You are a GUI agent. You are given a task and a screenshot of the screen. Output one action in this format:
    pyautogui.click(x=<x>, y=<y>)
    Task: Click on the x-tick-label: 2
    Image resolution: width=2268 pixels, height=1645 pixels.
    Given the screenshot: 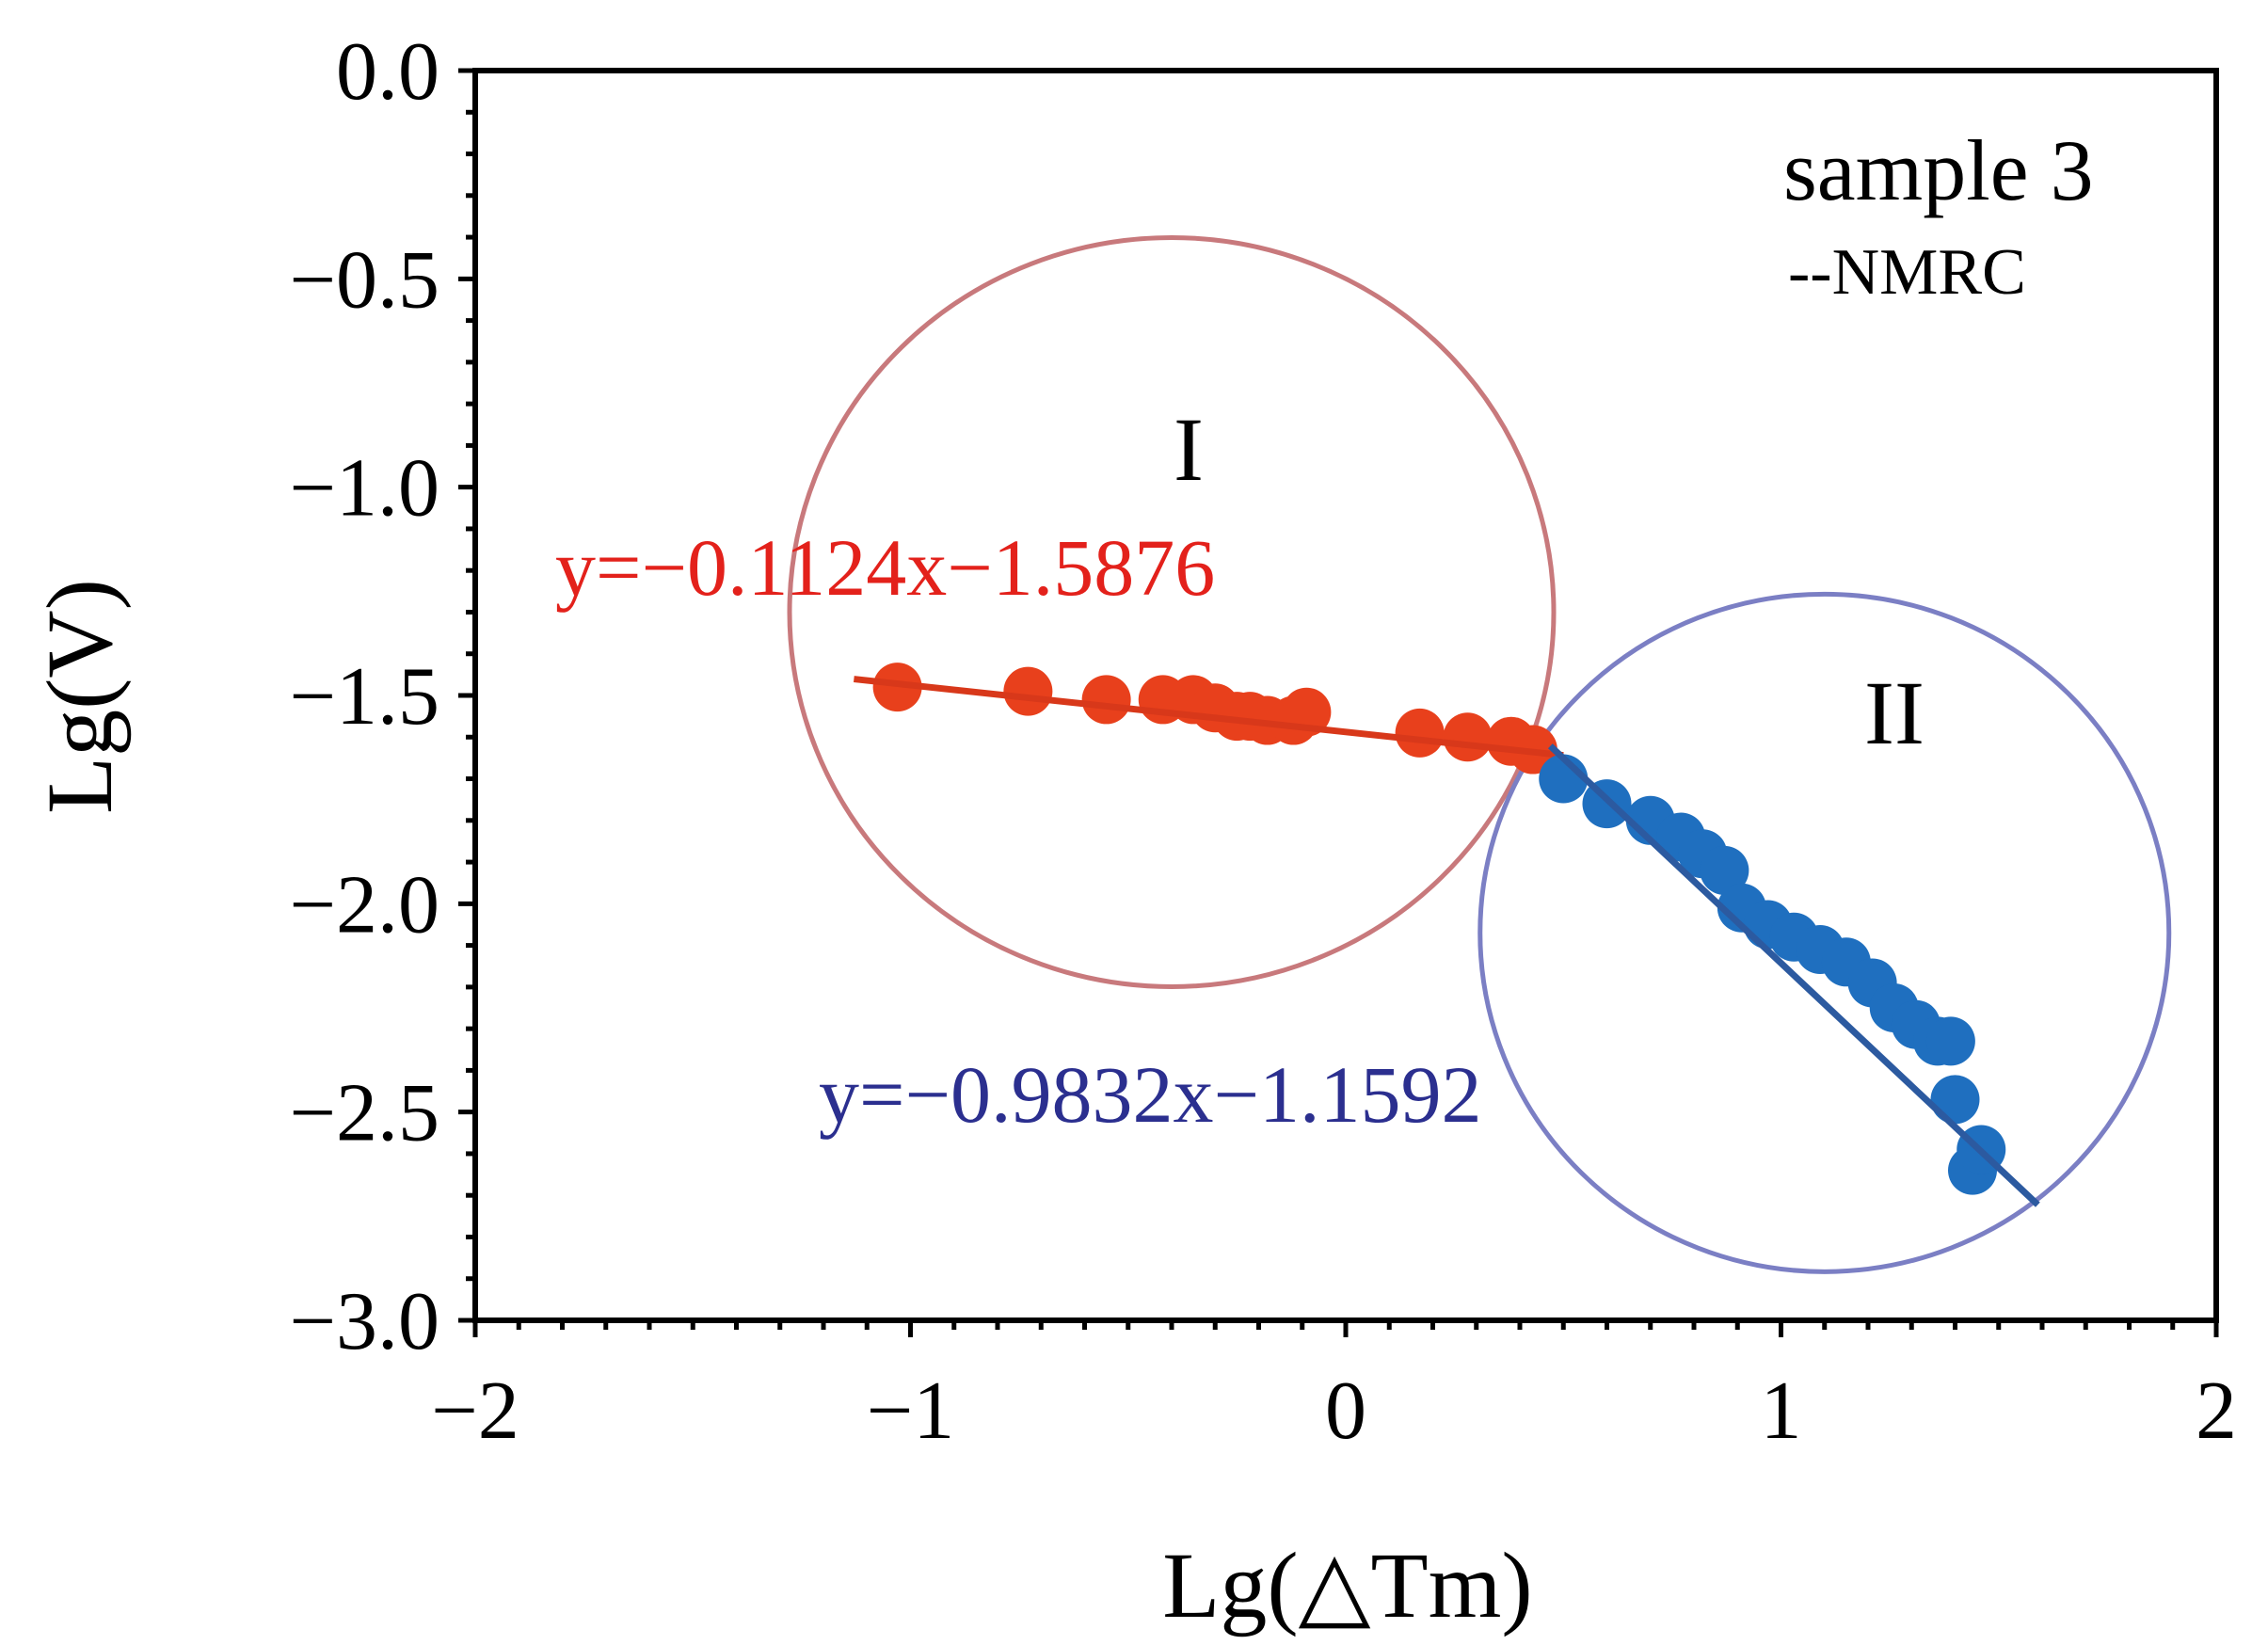 What is the action you would take?
    pyautogui.click(x=2216, y=1411)
    